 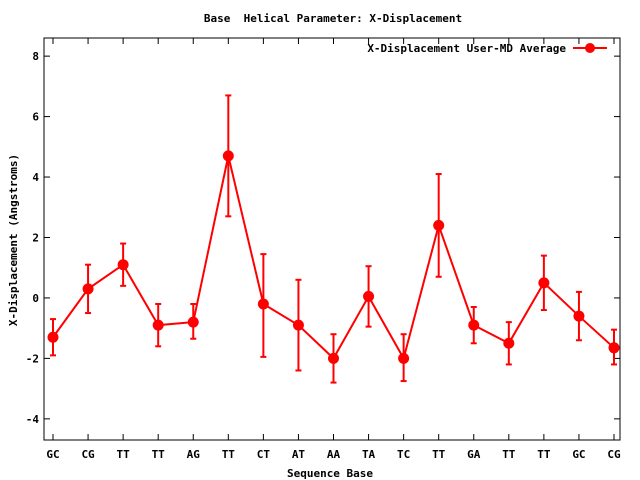 I want to click on x-tick-label: AA, so click(x=334, y=454).